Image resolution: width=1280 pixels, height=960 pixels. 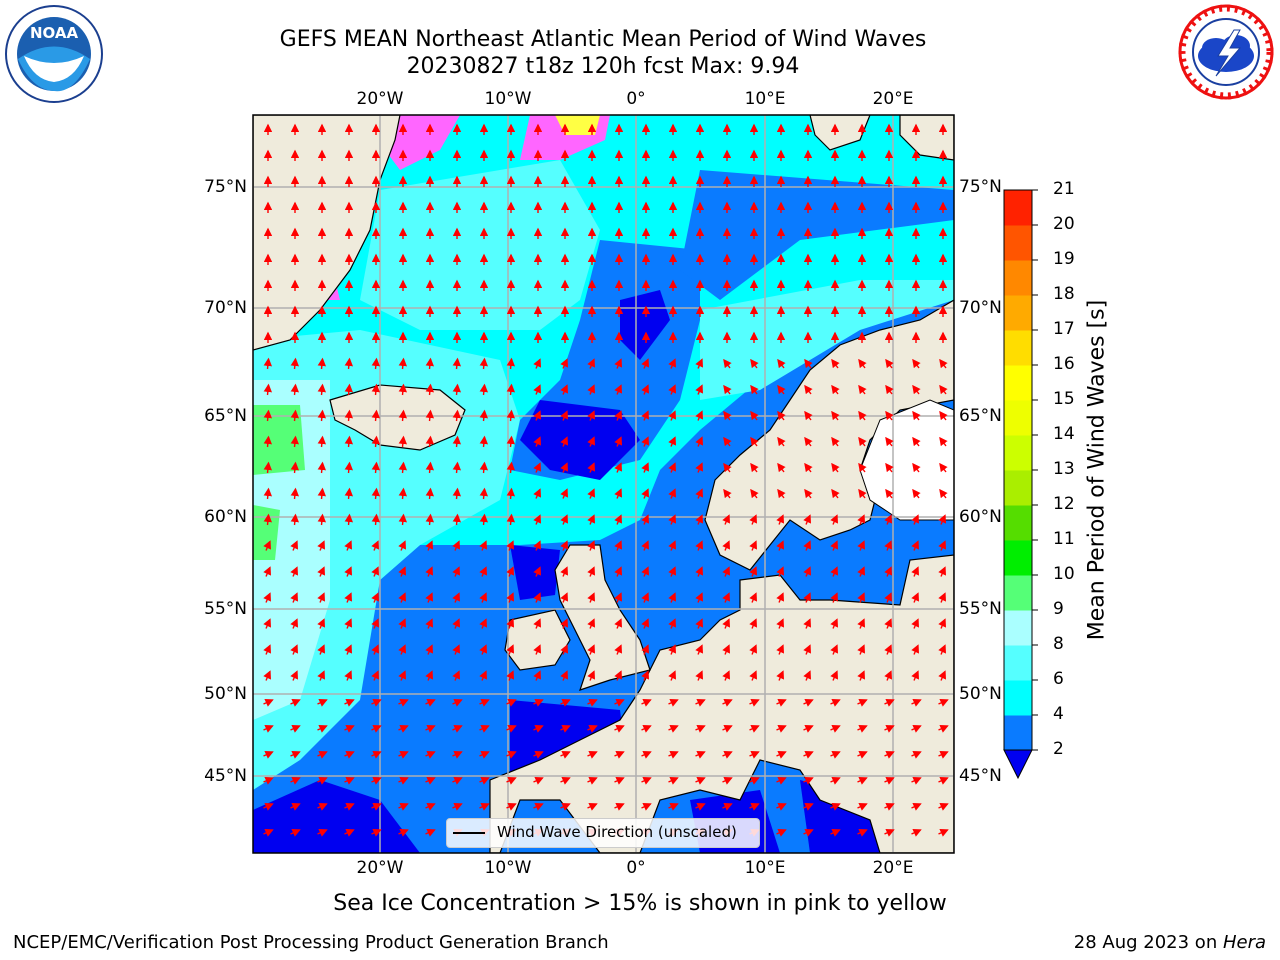 What do you see at coordinates (1064, 504) in the screenshot?
I see `colorbar-tick-label: 12` at bounding box center [1064, 504].